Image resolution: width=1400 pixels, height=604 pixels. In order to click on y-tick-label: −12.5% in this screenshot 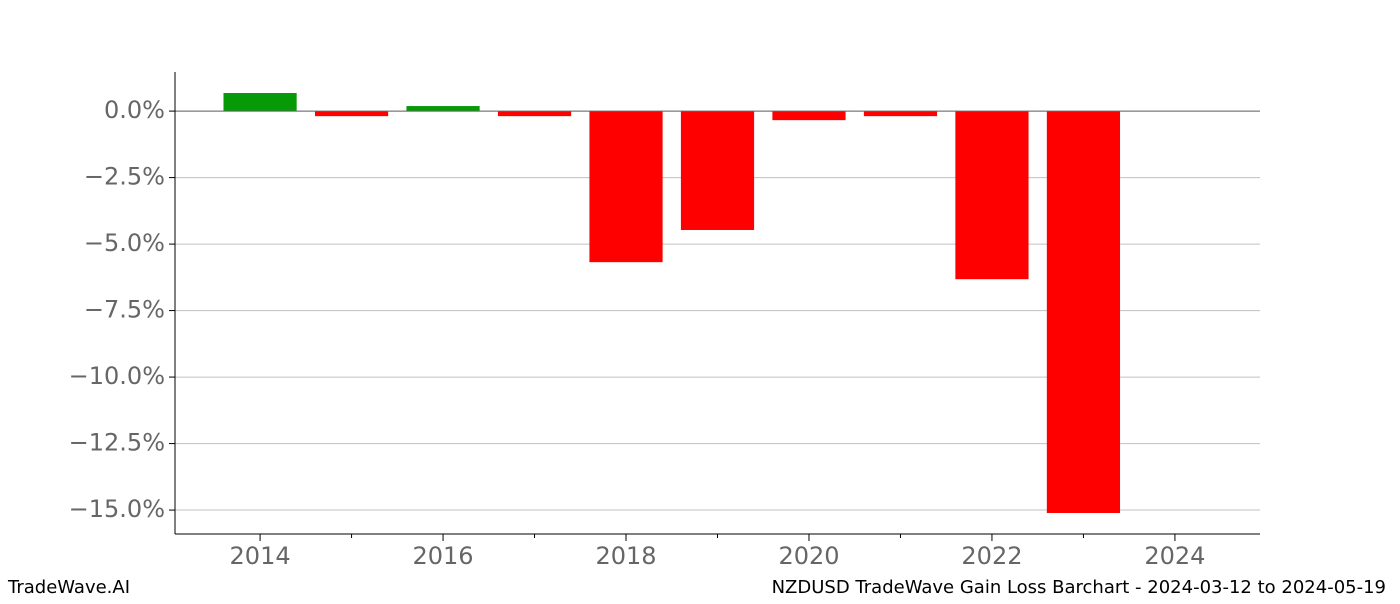, I will do `click(117, 443)`.